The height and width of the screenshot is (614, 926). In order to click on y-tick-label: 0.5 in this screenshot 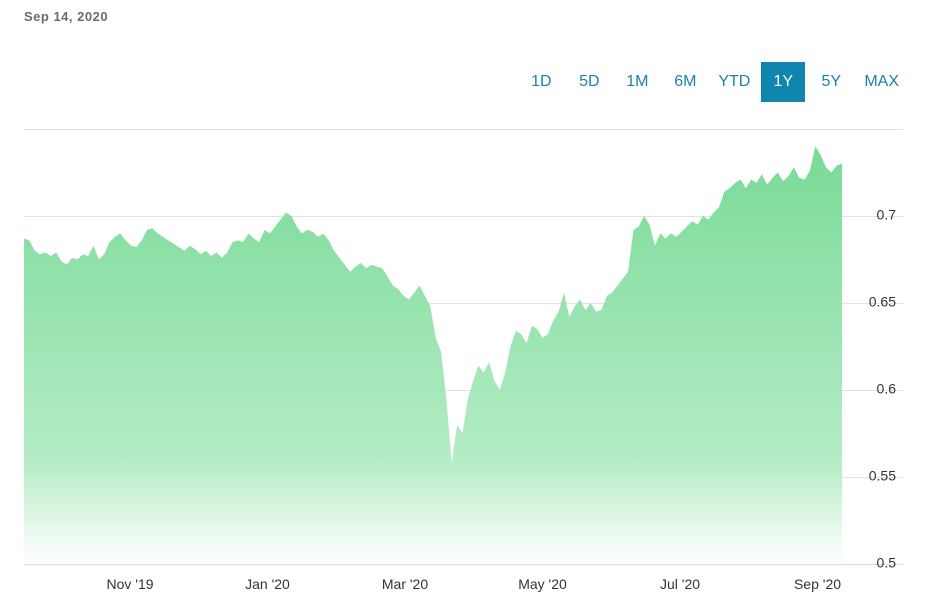, I will do `click(887, 563)`.